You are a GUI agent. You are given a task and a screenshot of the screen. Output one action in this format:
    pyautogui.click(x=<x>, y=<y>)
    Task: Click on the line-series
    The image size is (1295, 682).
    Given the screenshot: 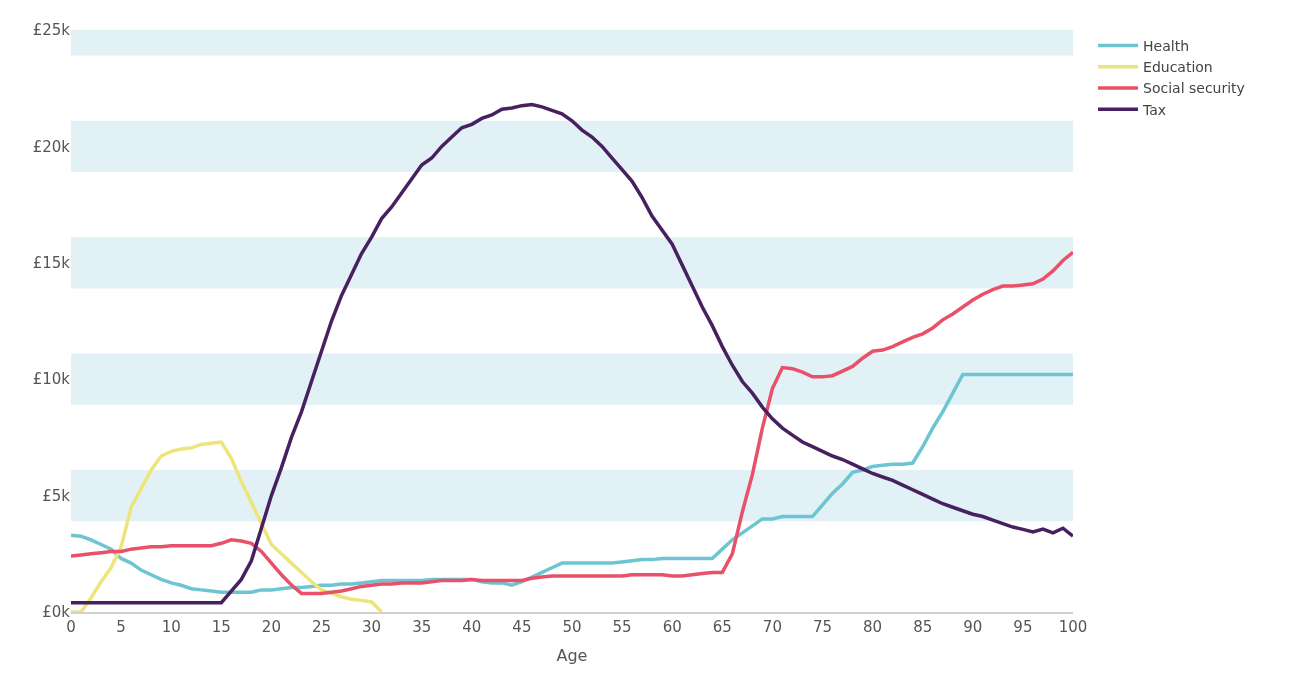 What is the action you would take?
    pyautogui.click(x=227, y=526)
    